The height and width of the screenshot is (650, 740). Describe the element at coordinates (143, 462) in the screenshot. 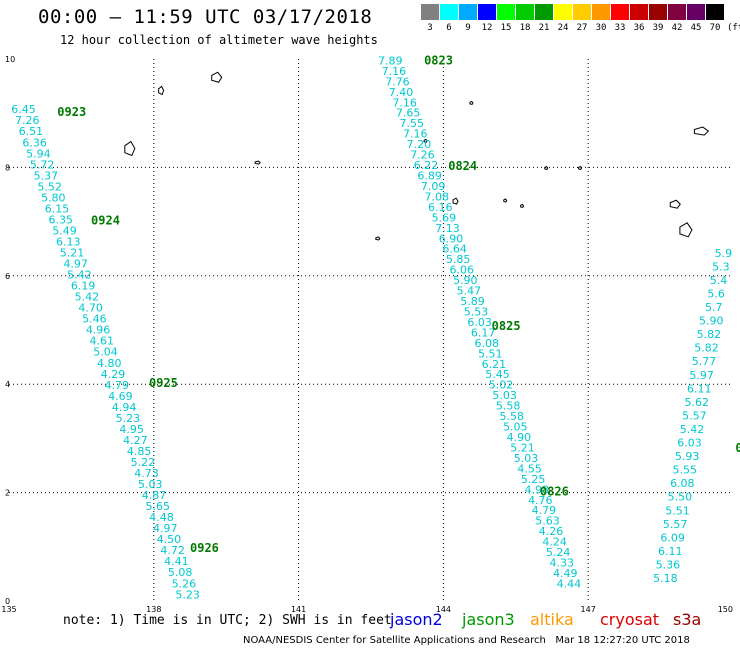

I see `wave-height-value: 5.22` at that location.